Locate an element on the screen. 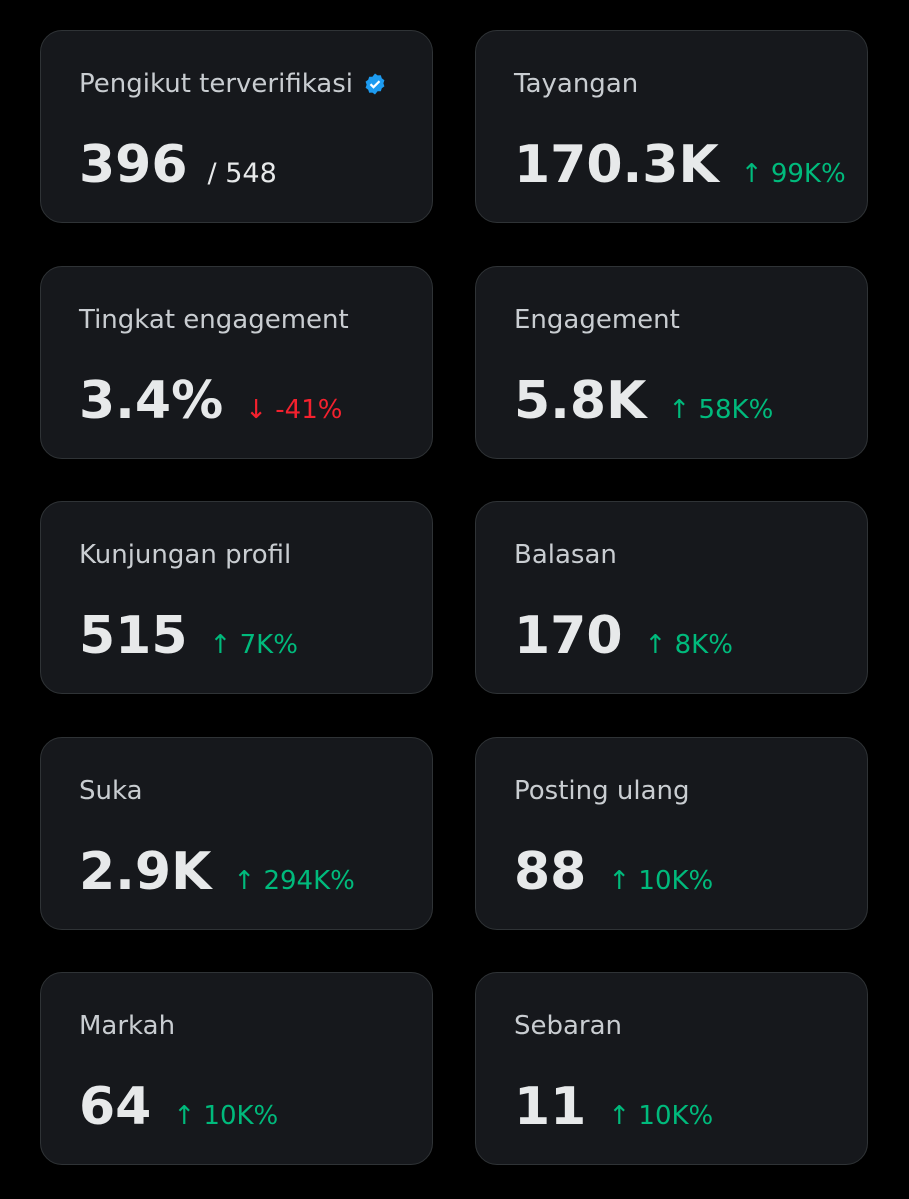 Image resolution: width=909 pixels, height=1199 pixels. stat-label-wrap: Balasan is located at coordinates (565, 555).